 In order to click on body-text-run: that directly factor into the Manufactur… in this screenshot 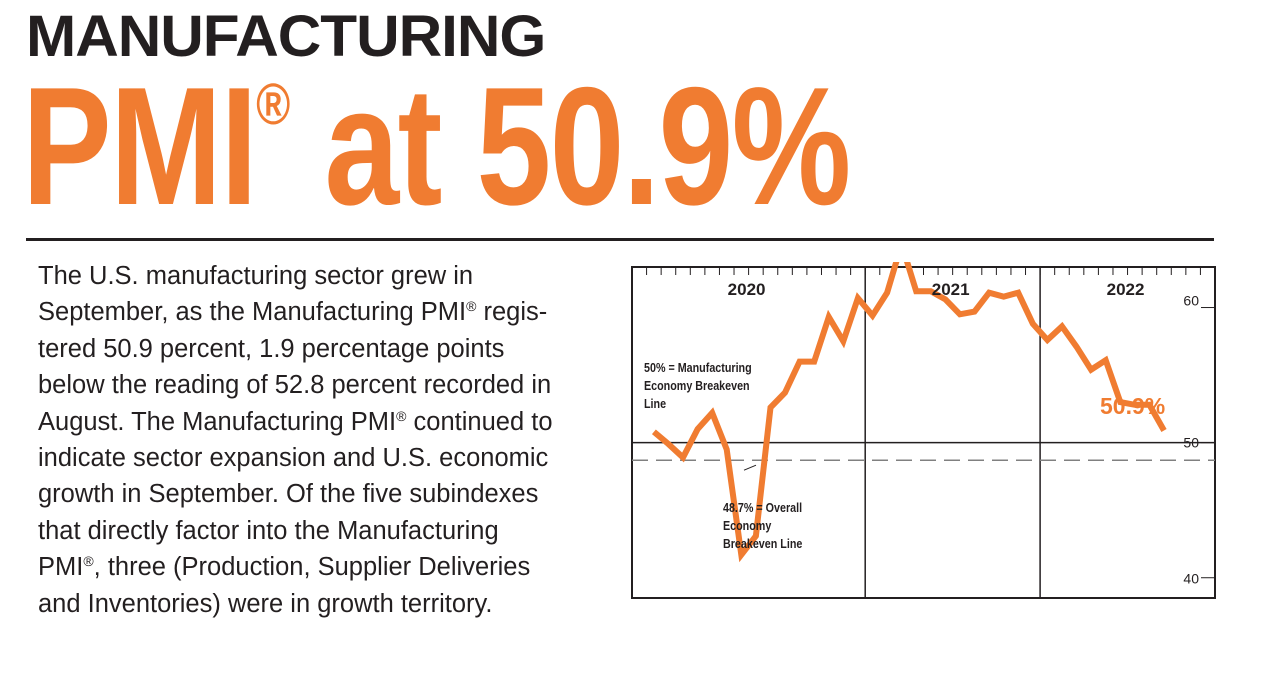, I will do `click(268, 530)`.